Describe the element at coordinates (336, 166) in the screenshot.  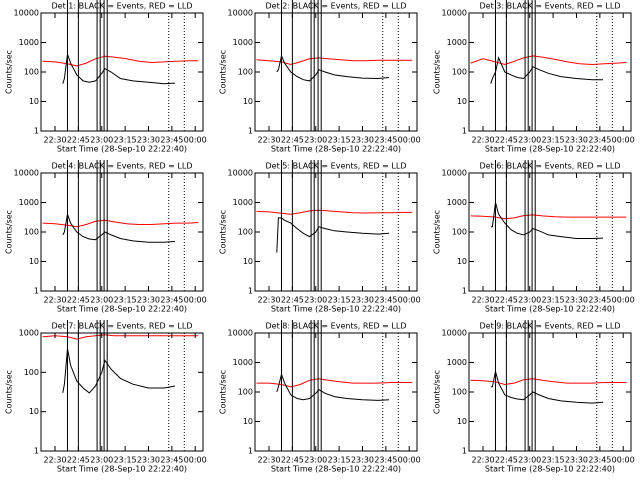
I see `chart-title: Det 5: BLACK = Events, RED = LLD` at that location.